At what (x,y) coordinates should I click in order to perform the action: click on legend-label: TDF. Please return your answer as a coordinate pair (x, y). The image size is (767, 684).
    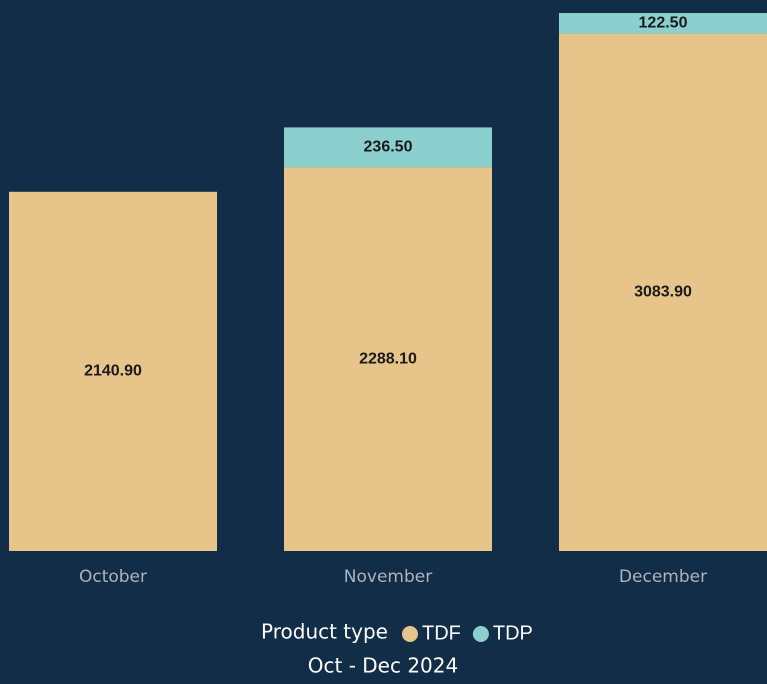
    Looking at the image, I should click on (441, 633).